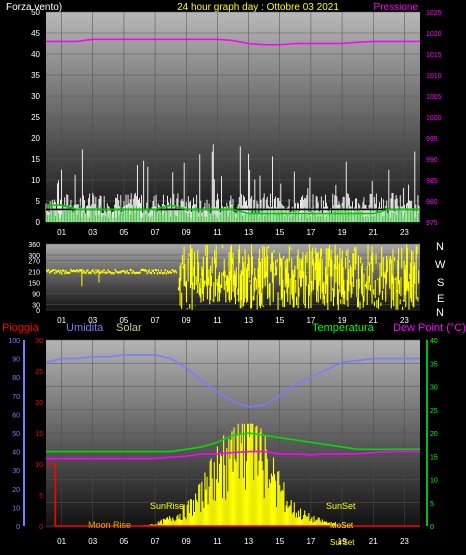 The image size is (466, 555). Describe the element at coordinates (155, 541) in the screenshot. I see `x-tick-label-bottom: 07` at that location.